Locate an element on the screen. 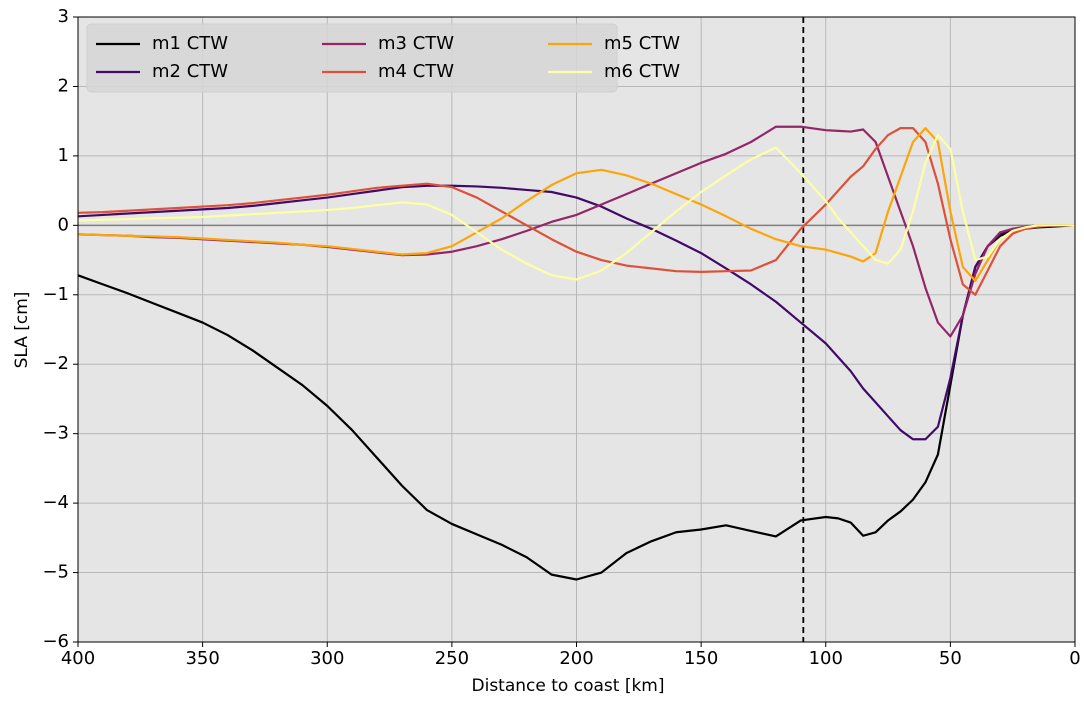  y-tick-label: 0 is located at coordinates (63, 224).